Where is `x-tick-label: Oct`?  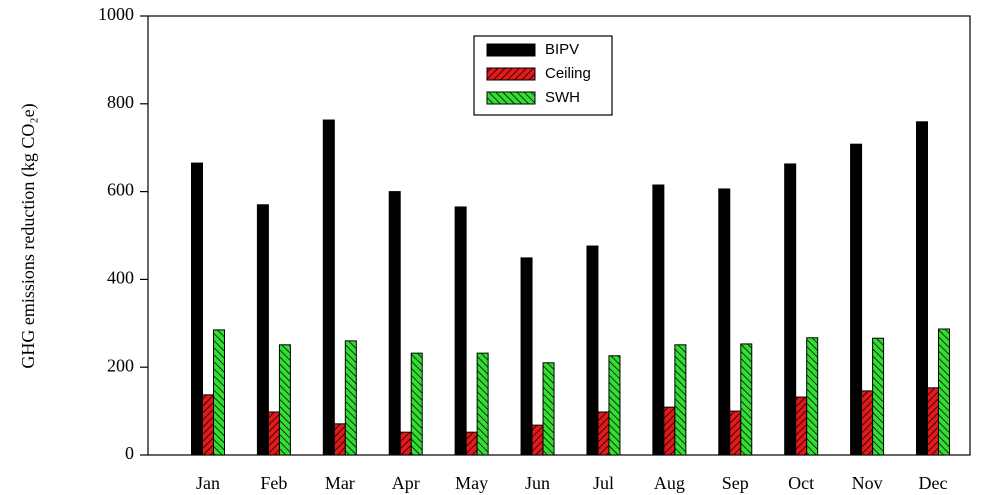
x-tick-label: Oct is located at coordinates (801, 483).